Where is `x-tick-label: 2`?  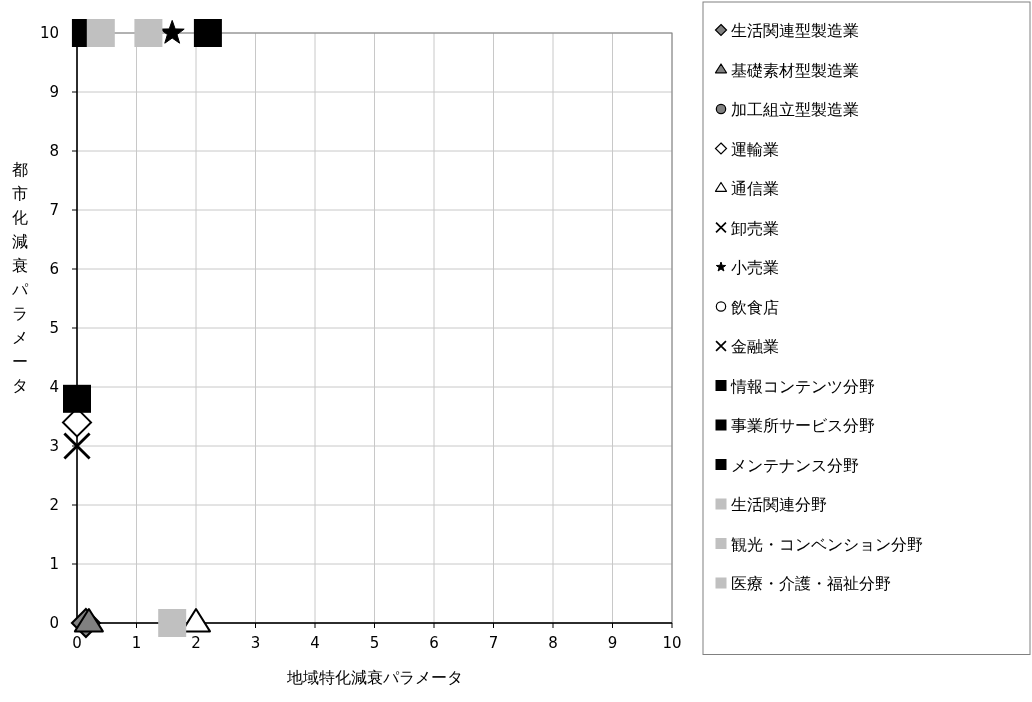 x-tick-label: 2 is located at coordinates (196, 643).